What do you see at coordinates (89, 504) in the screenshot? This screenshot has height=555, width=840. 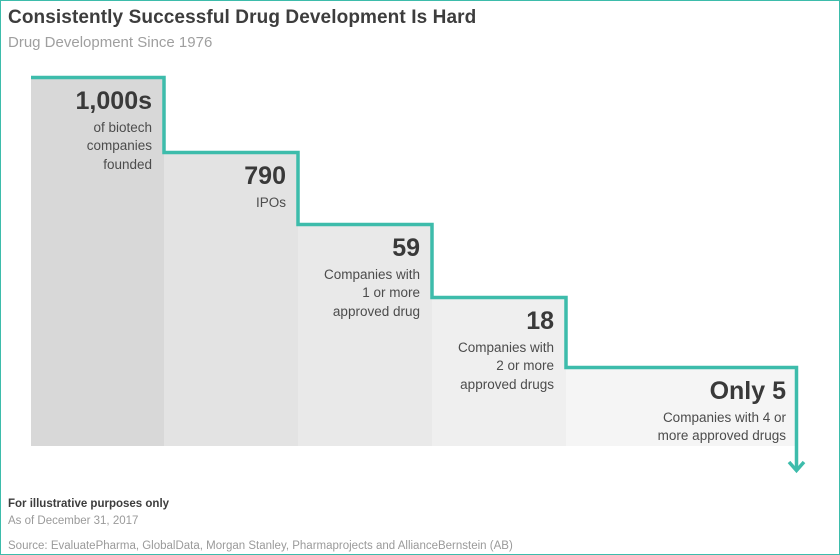 I see `footnote-disclaimer: For illustrative purposes only` at bounding box center [89, 504].